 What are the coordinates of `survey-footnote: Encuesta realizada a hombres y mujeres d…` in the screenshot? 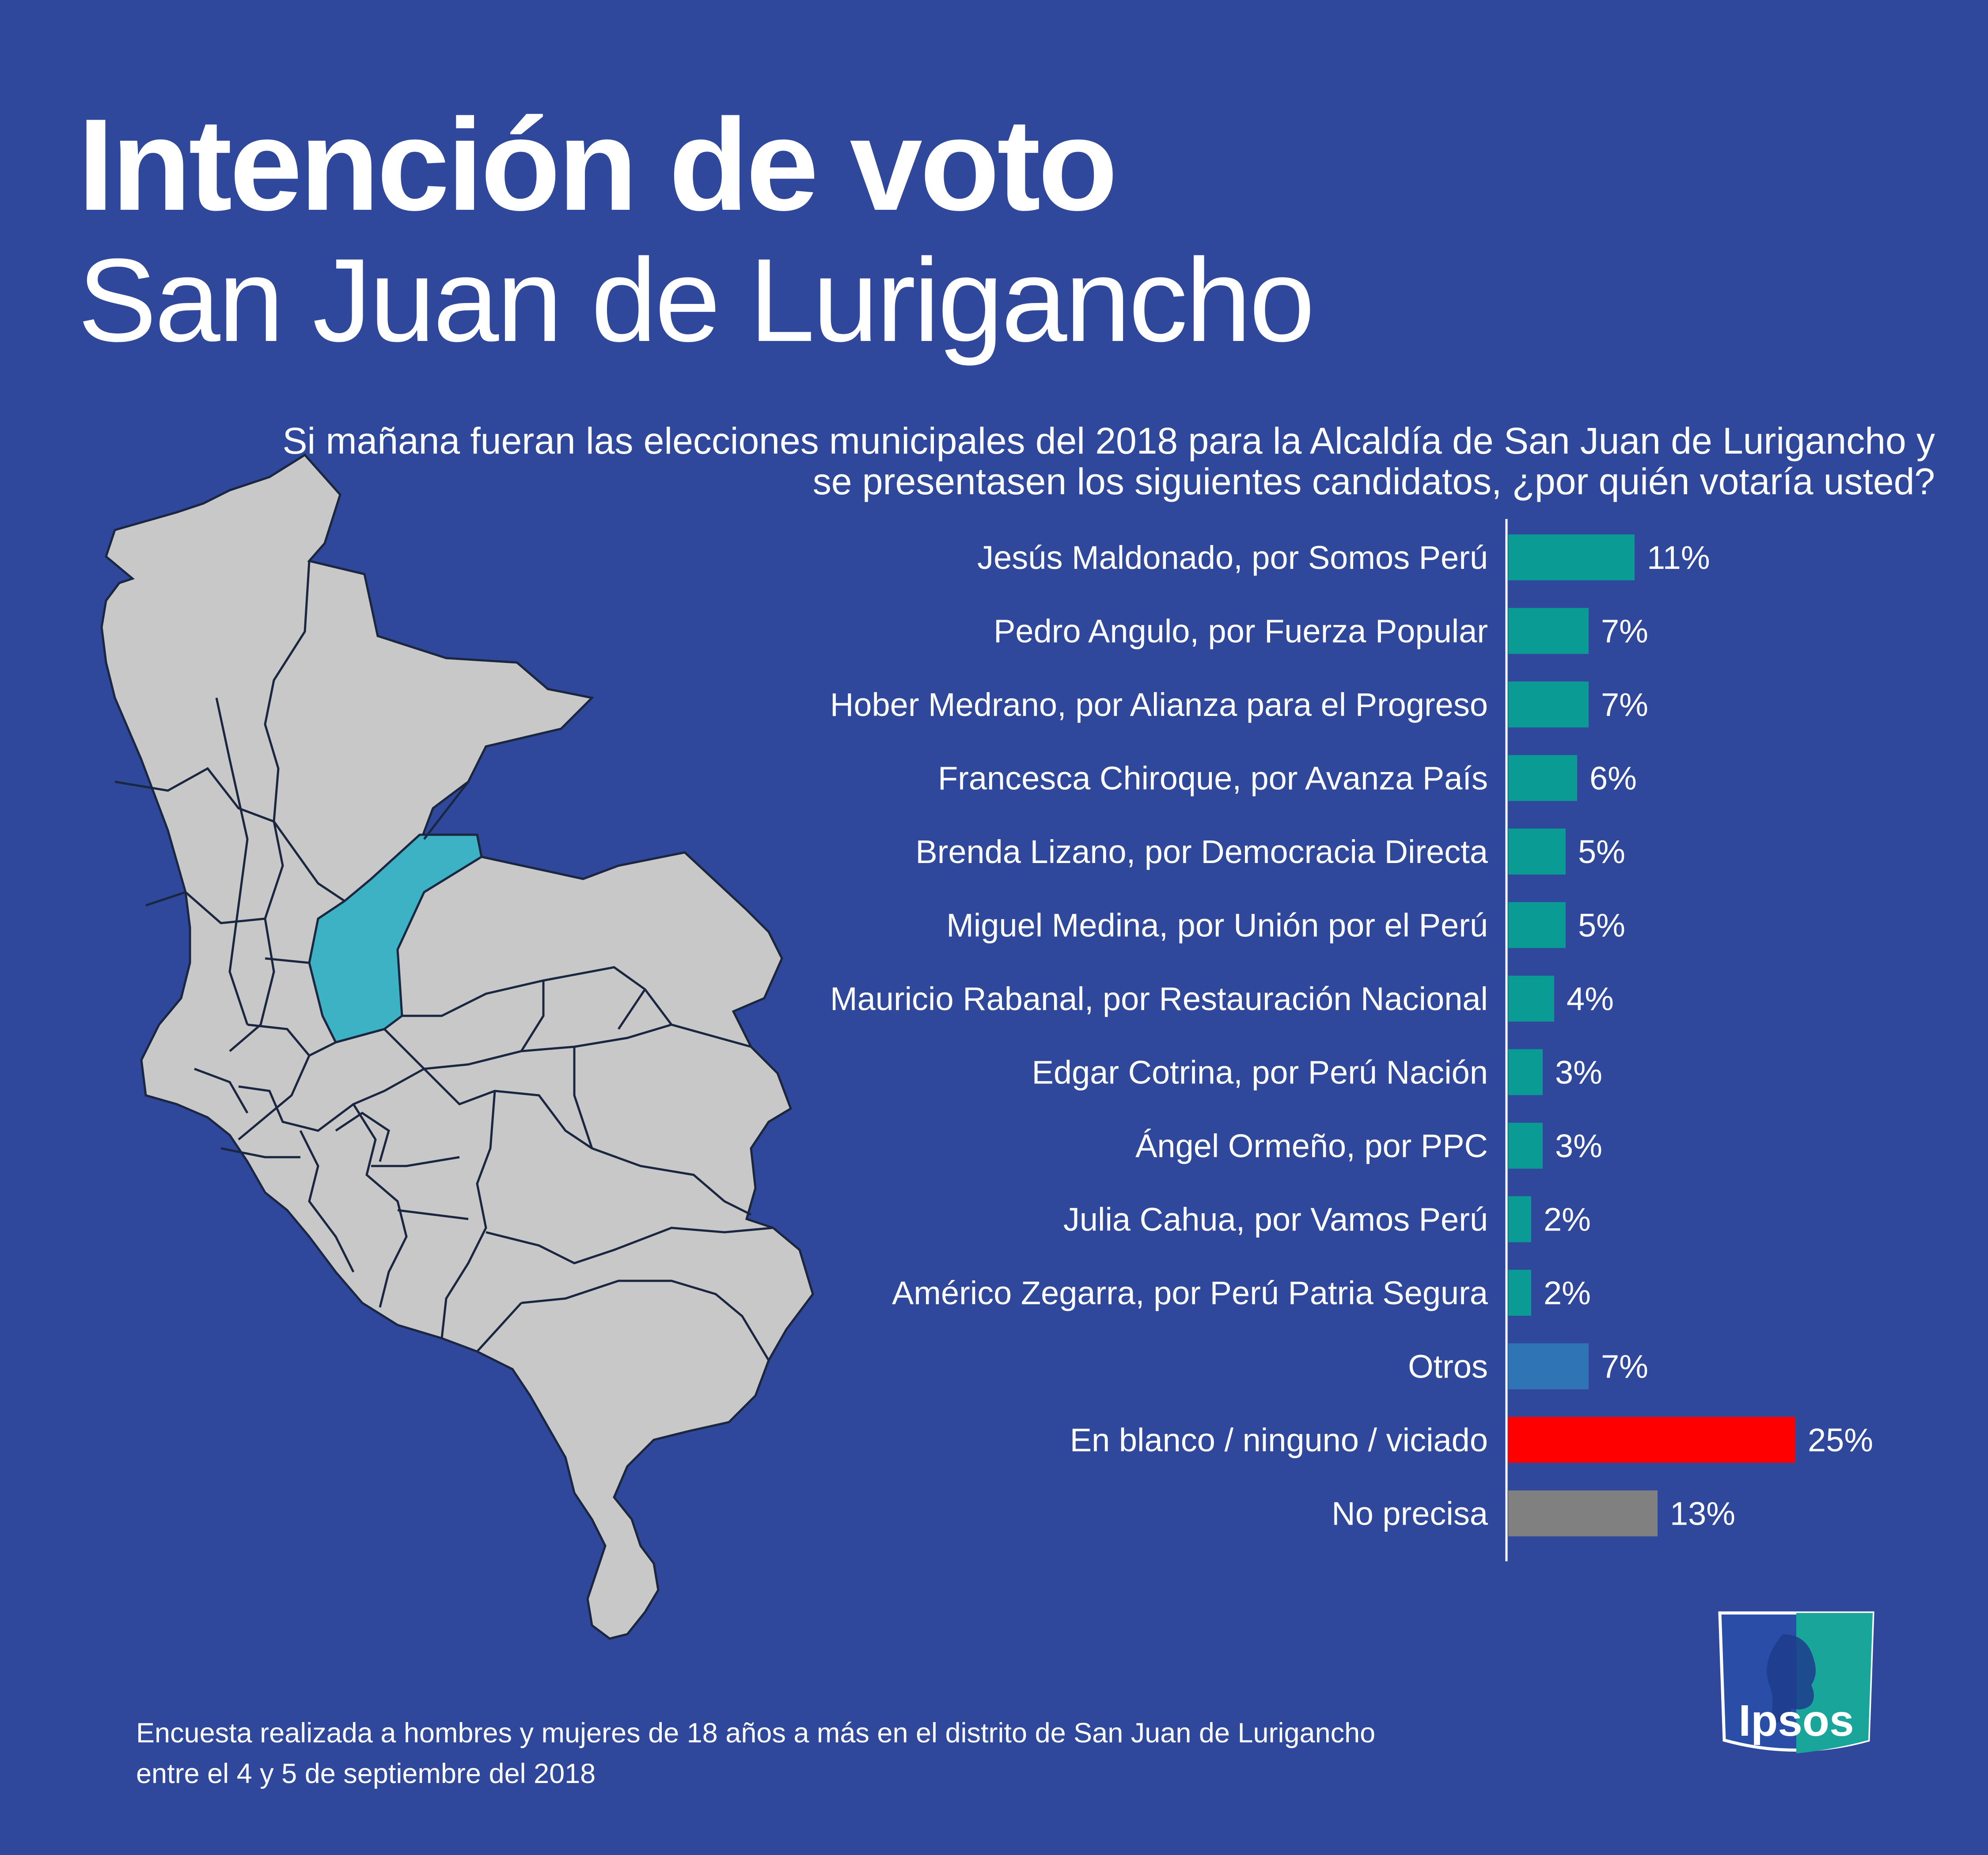 It's located at (843, 1753).